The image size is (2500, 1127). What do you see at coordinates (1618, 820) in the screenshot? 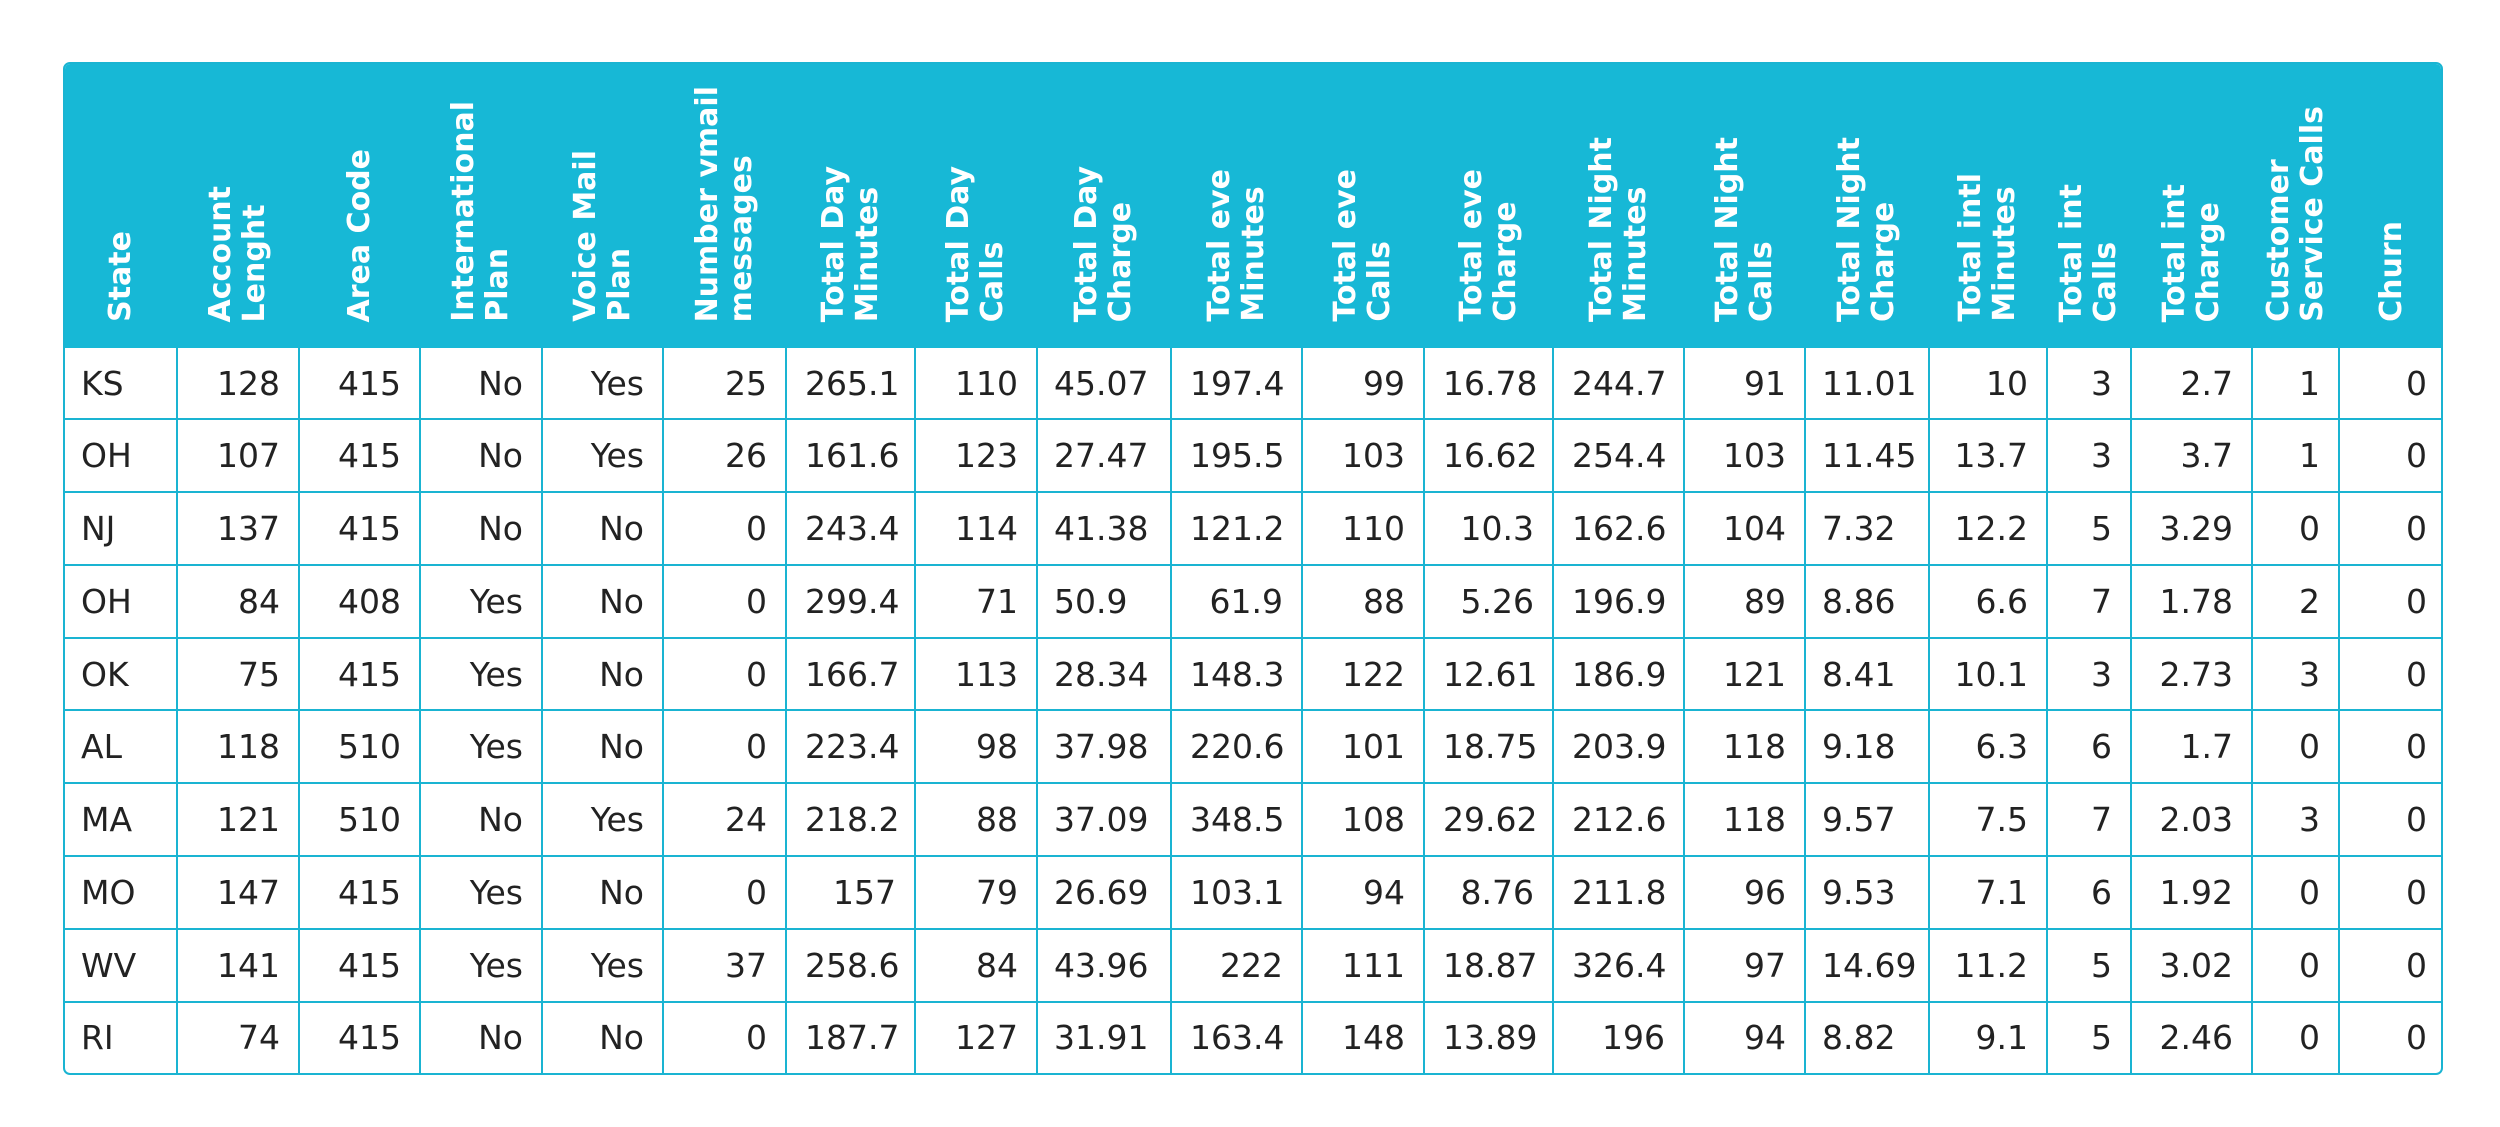
I see `table-cell: 212.6` at bounding box center [1618, 820].